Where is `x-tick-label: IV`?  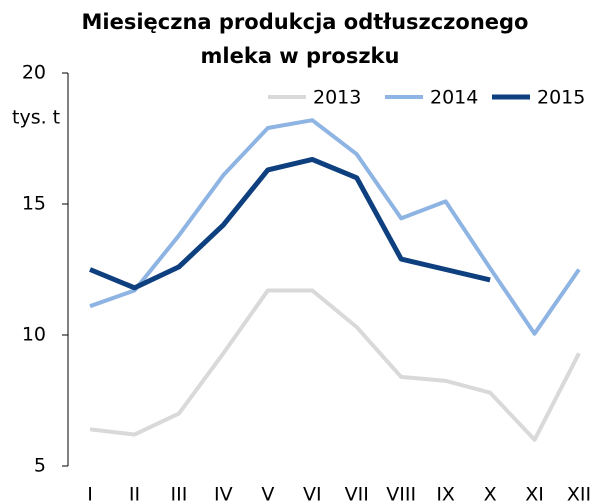 x-tick-label: IV is located at coordinates (223, 494).